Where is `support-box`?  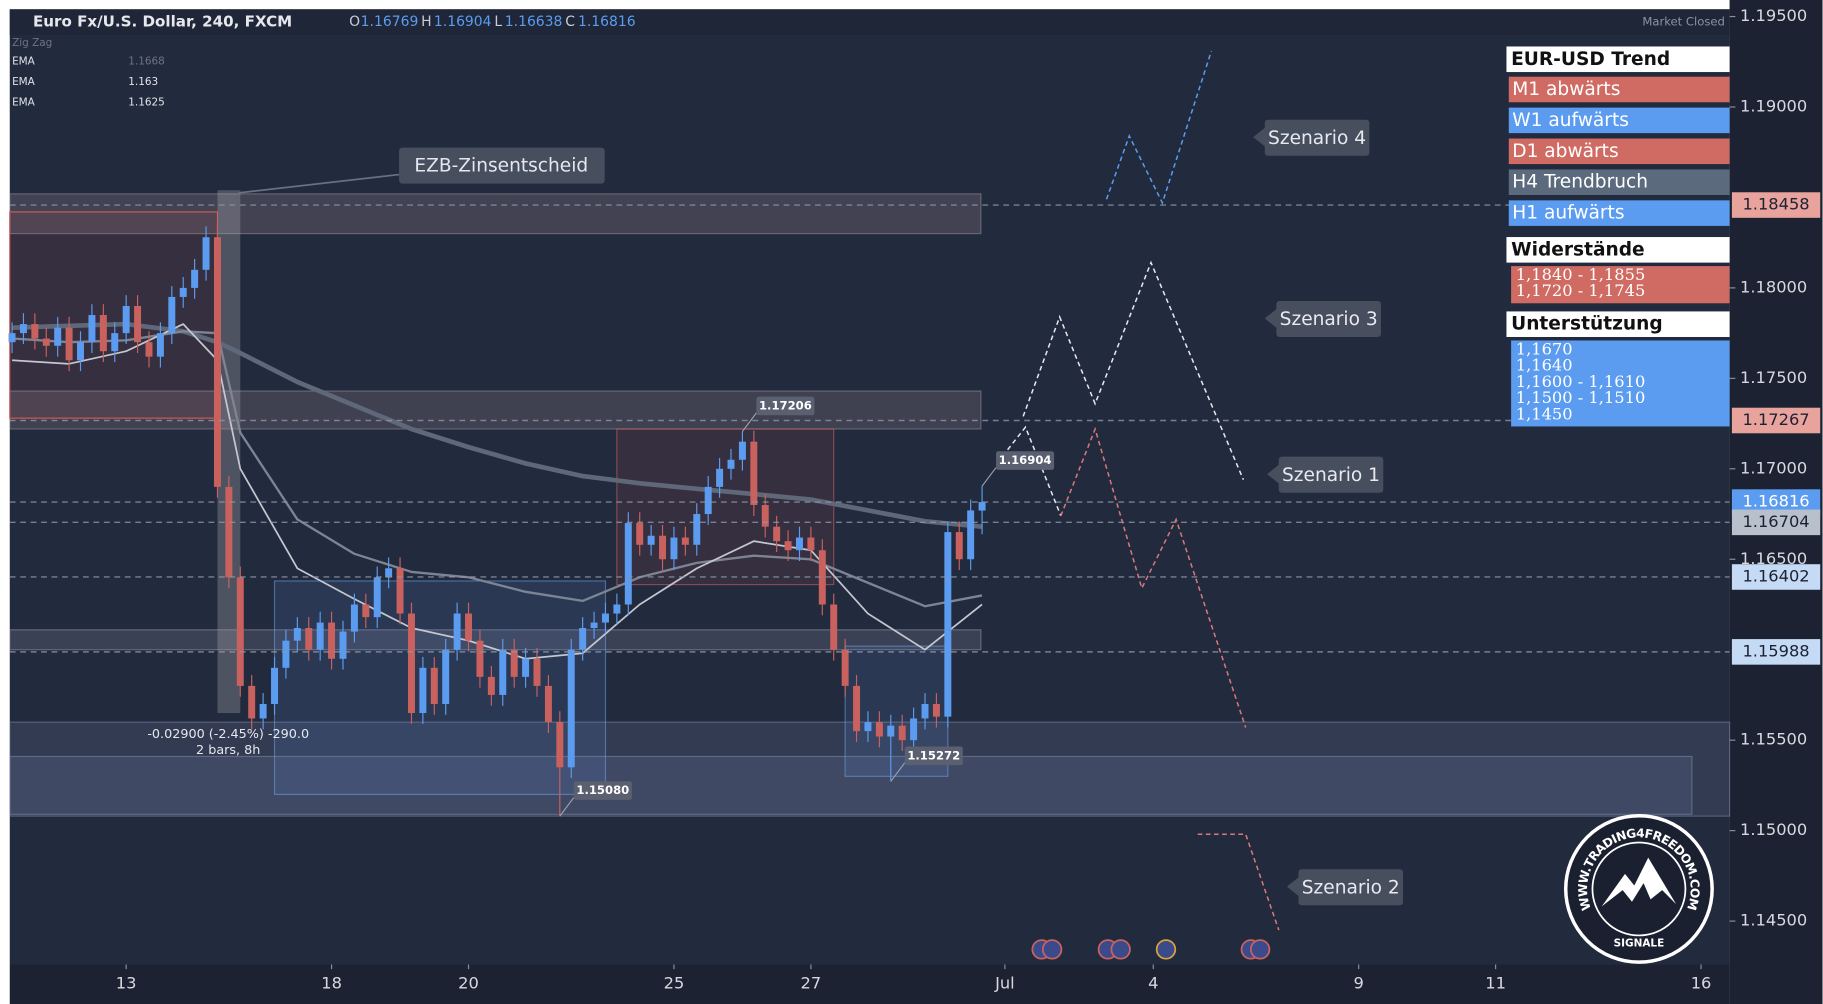 support-box is located at coordinates (1620, 383).